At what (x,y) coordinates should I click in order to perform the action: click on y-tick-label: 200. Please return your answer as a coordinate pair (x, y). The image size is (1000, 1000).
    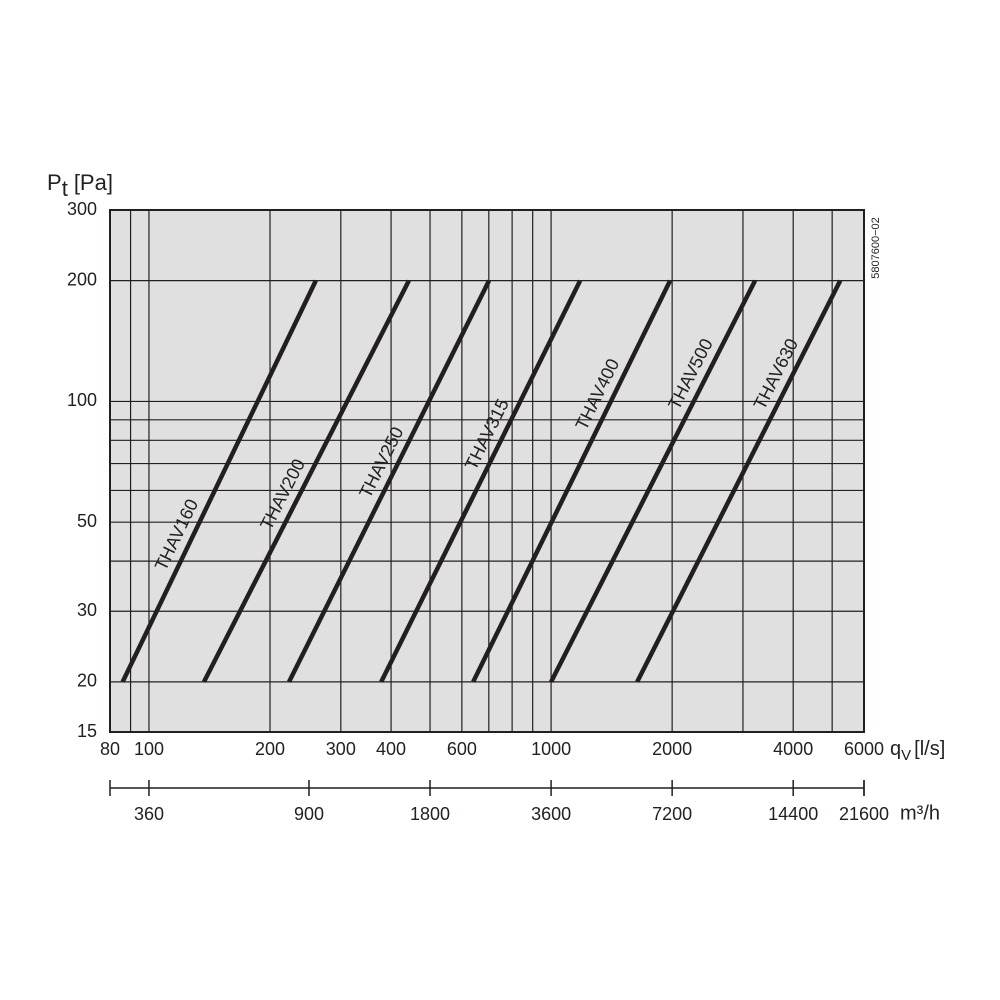
    Looking at the image, I should click on (82, 279).